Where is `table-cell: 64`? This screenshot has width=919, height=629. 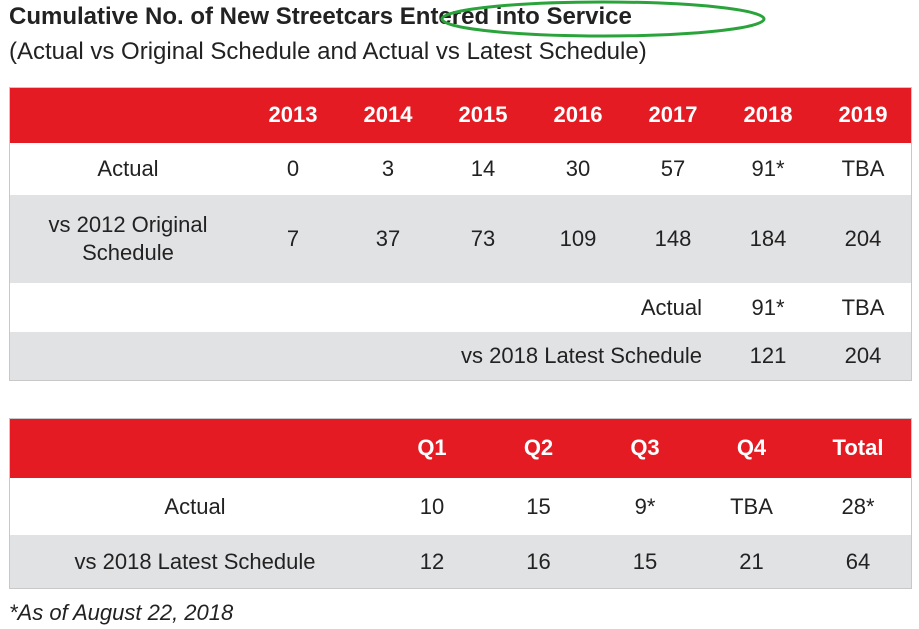 table-cell: 64 is located at coordinates (858, 561).